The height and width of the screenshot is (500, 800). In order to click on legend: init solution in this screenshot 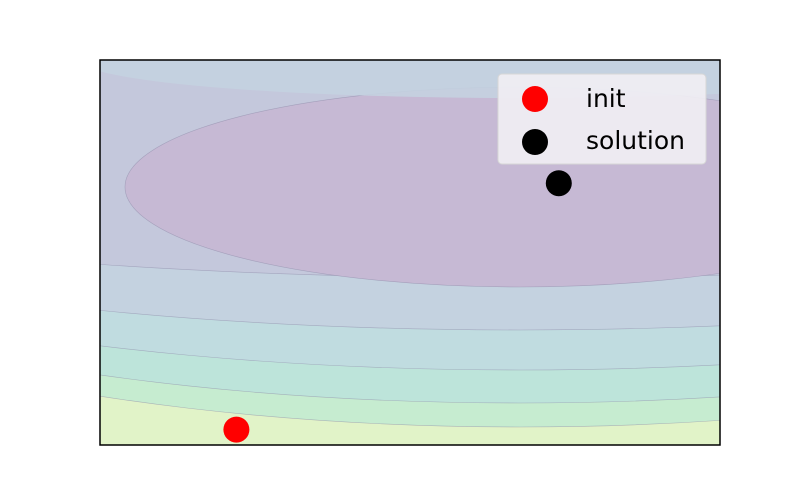, I will do `click(602, 119)`.